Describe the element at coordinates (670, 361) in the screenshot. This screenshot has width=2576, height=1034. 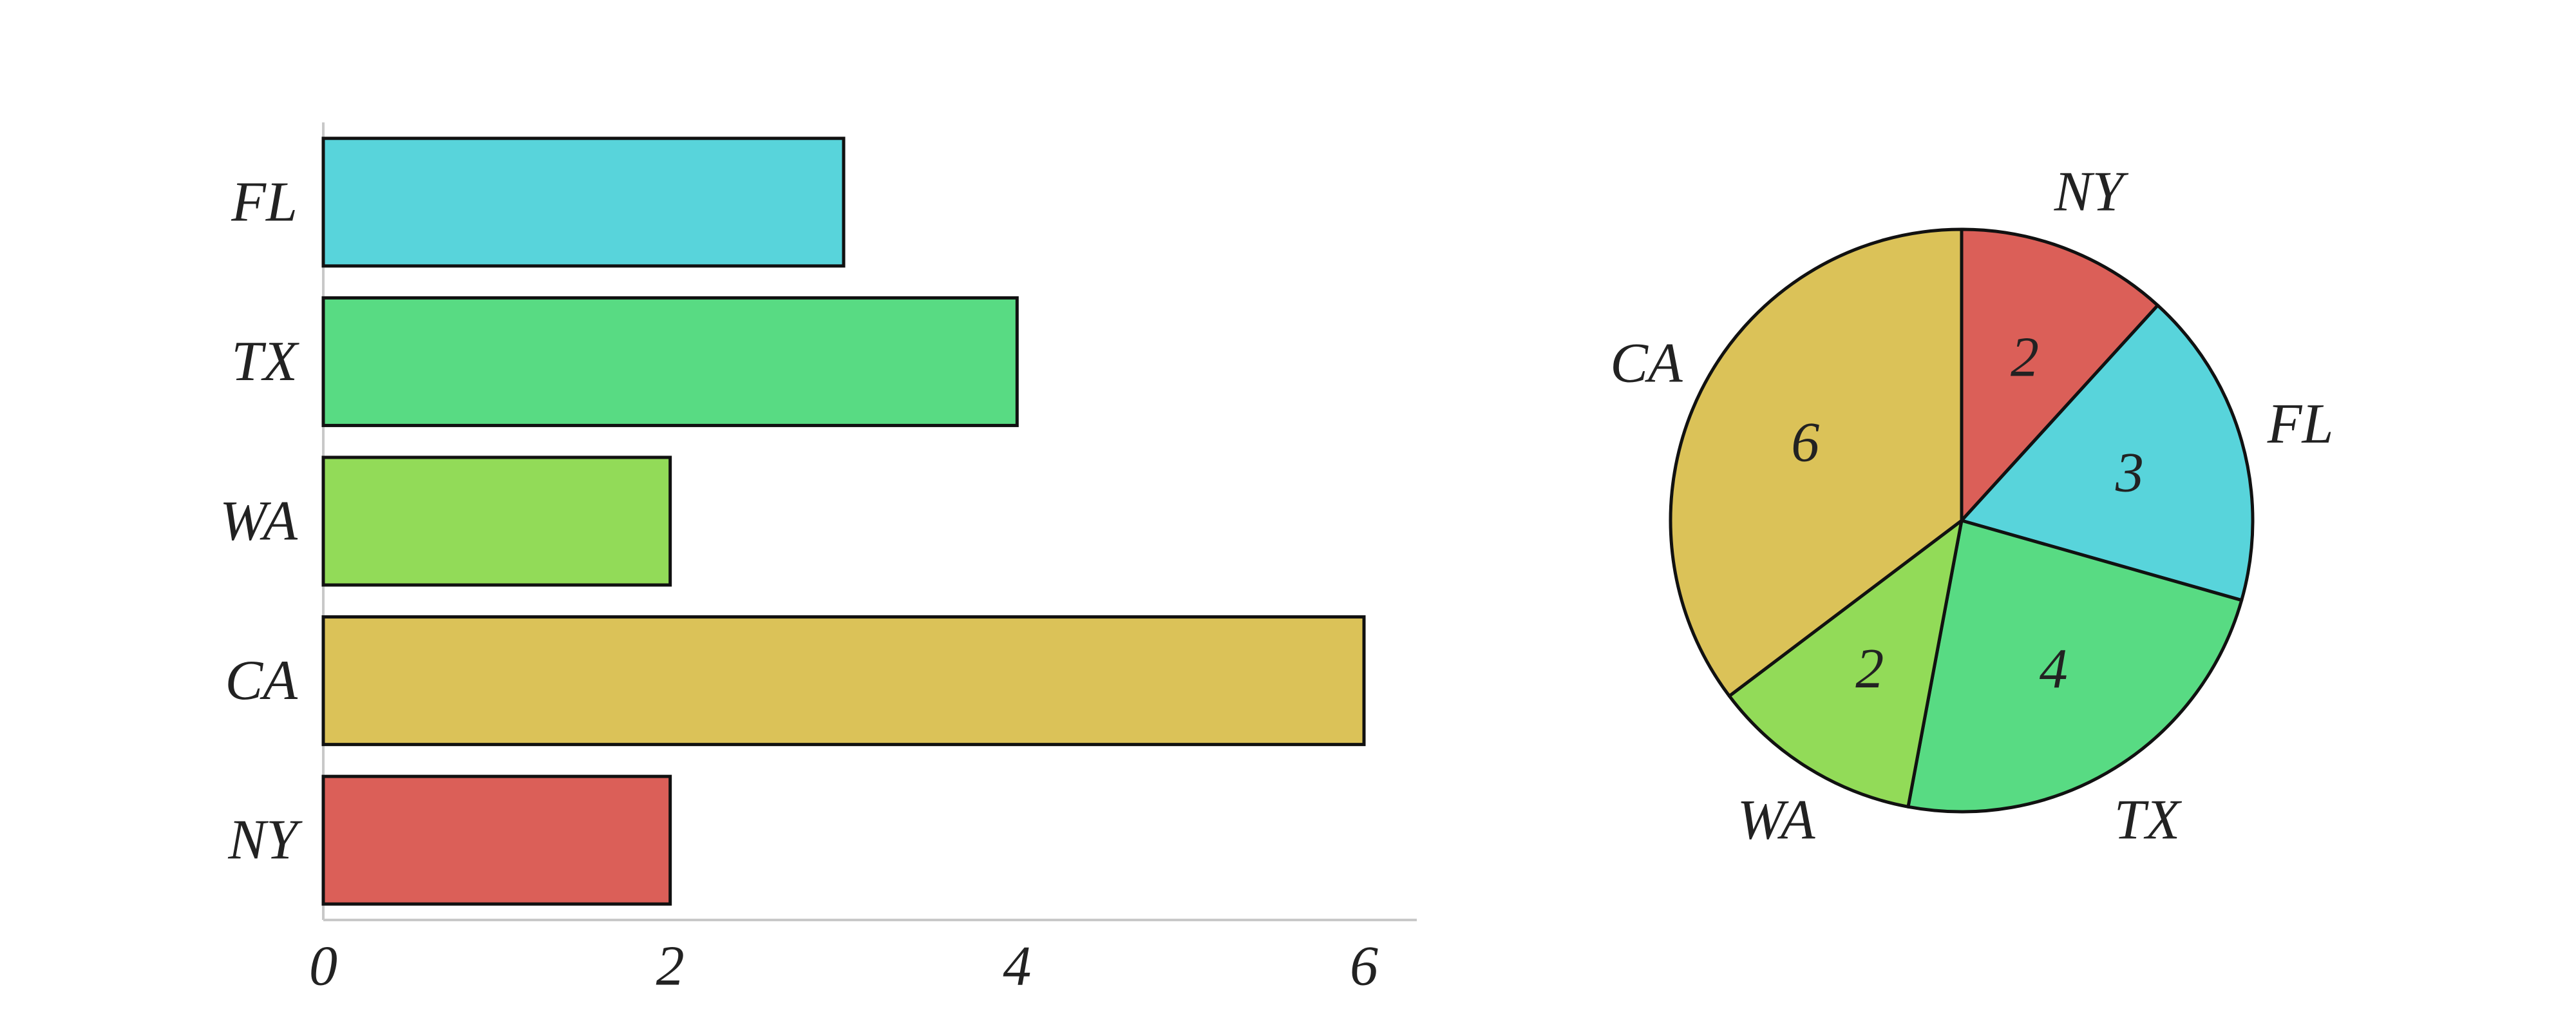
I see `bar-tx` at that location.